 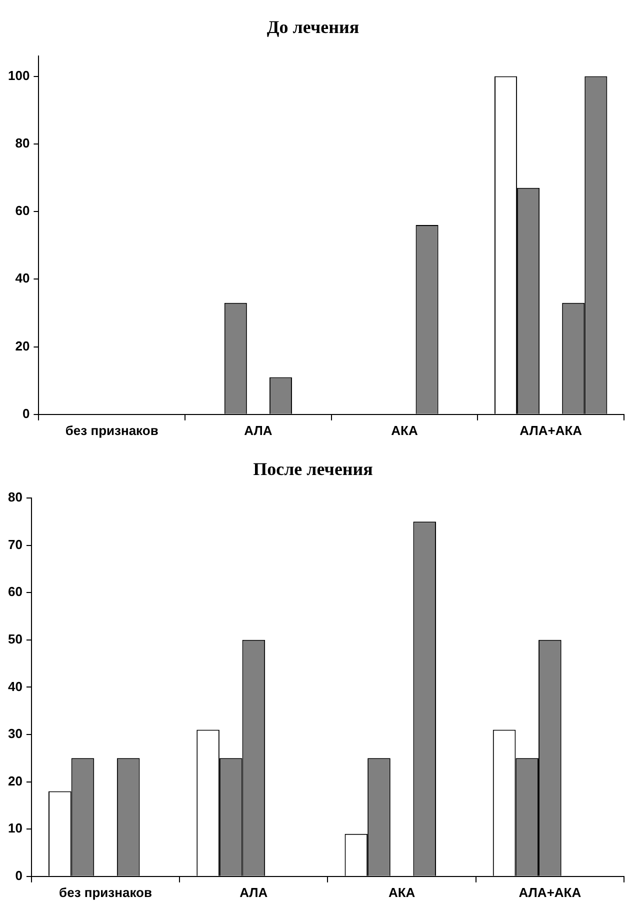 What do you see at coordinates (313, 469) in the screenshot?
I see `chart-title: После лечения` at bounding box center [313, 469].